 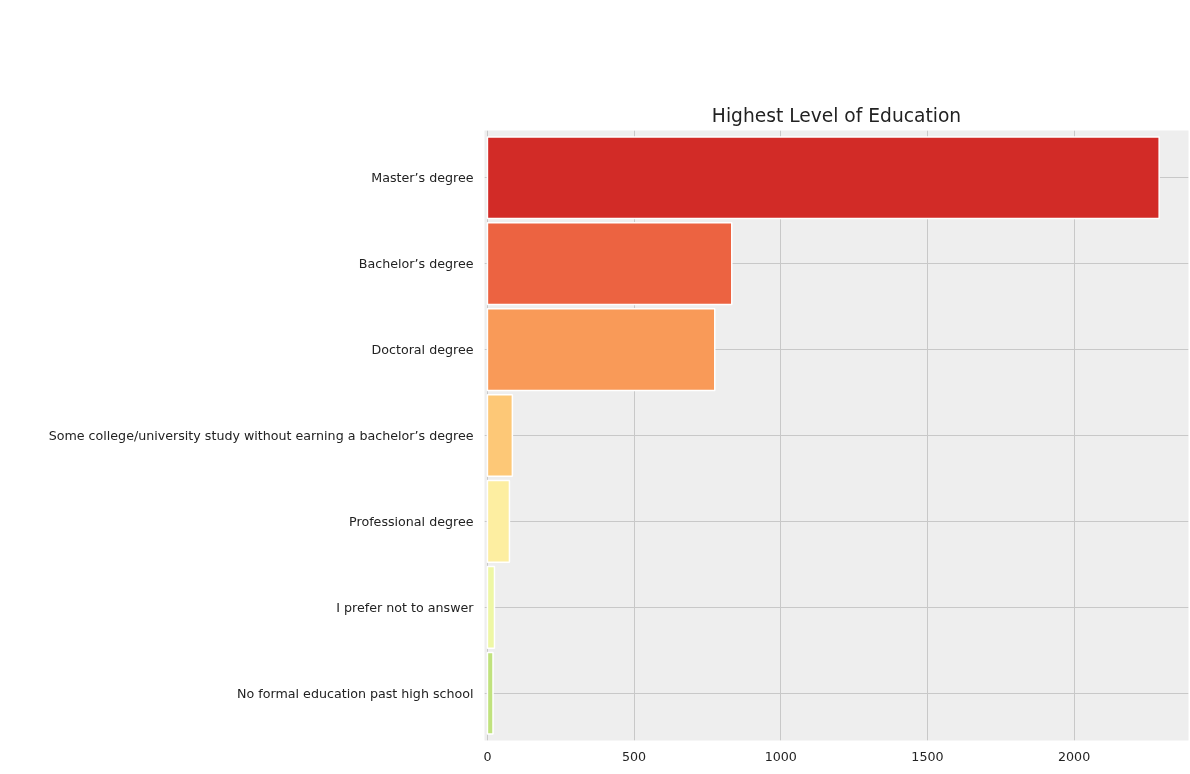 What do you see at coordinates (405, 607) in the screenshot?
I see `y-tick-label: I prefer not to answer` at bounding box center [405, 607].